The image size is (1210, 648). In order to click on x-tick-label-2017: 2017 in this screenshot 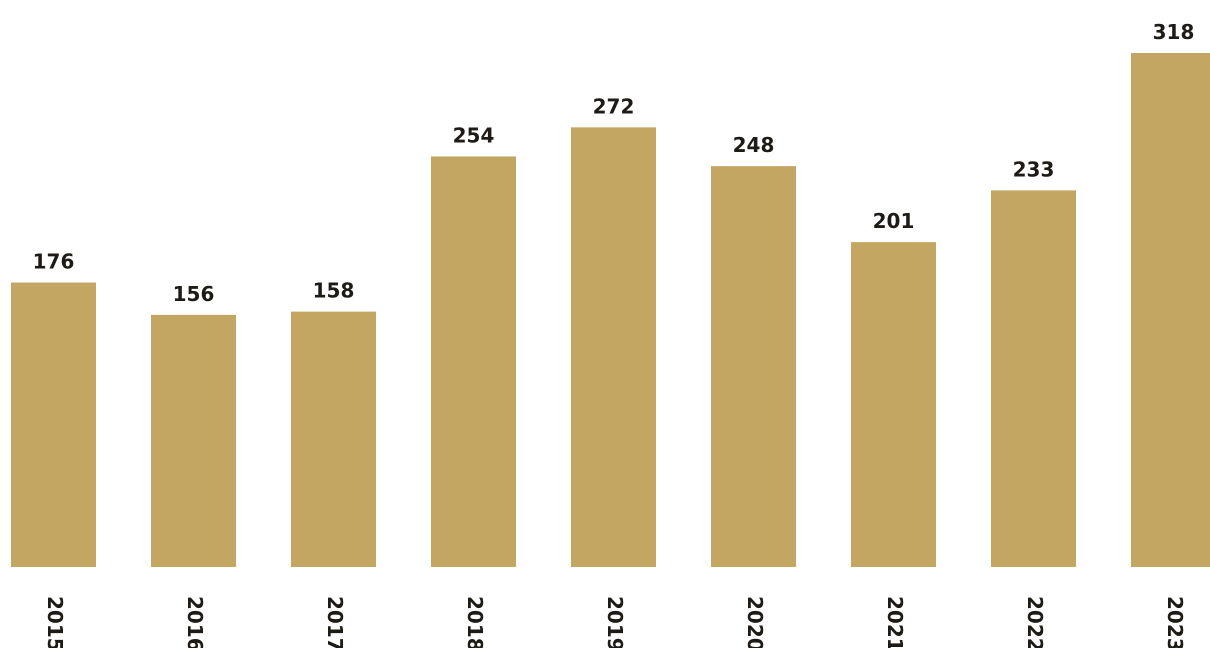, I will do `click(335, 622)`.